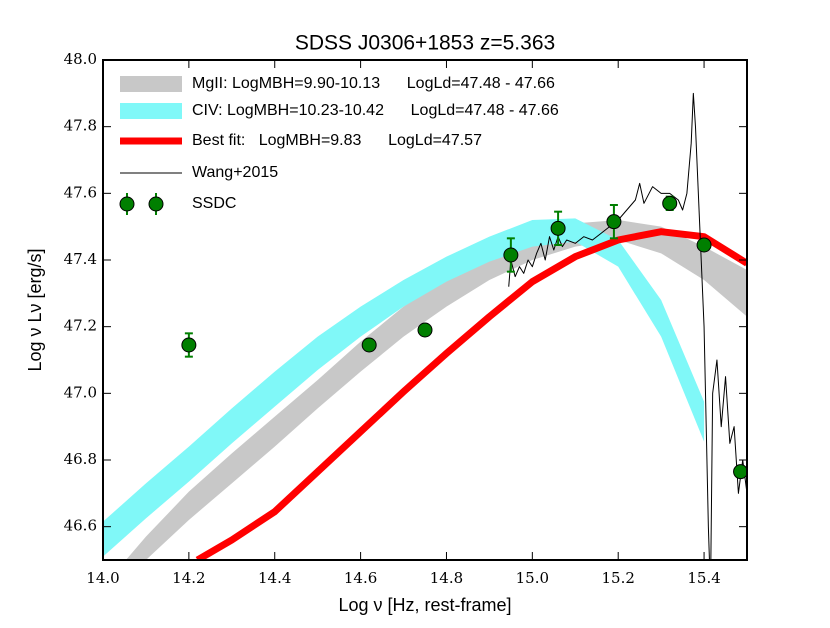  Describe the element at coordinates (80, 326) in the screenshot. I see `y-tick-label: 47.2` at that location.